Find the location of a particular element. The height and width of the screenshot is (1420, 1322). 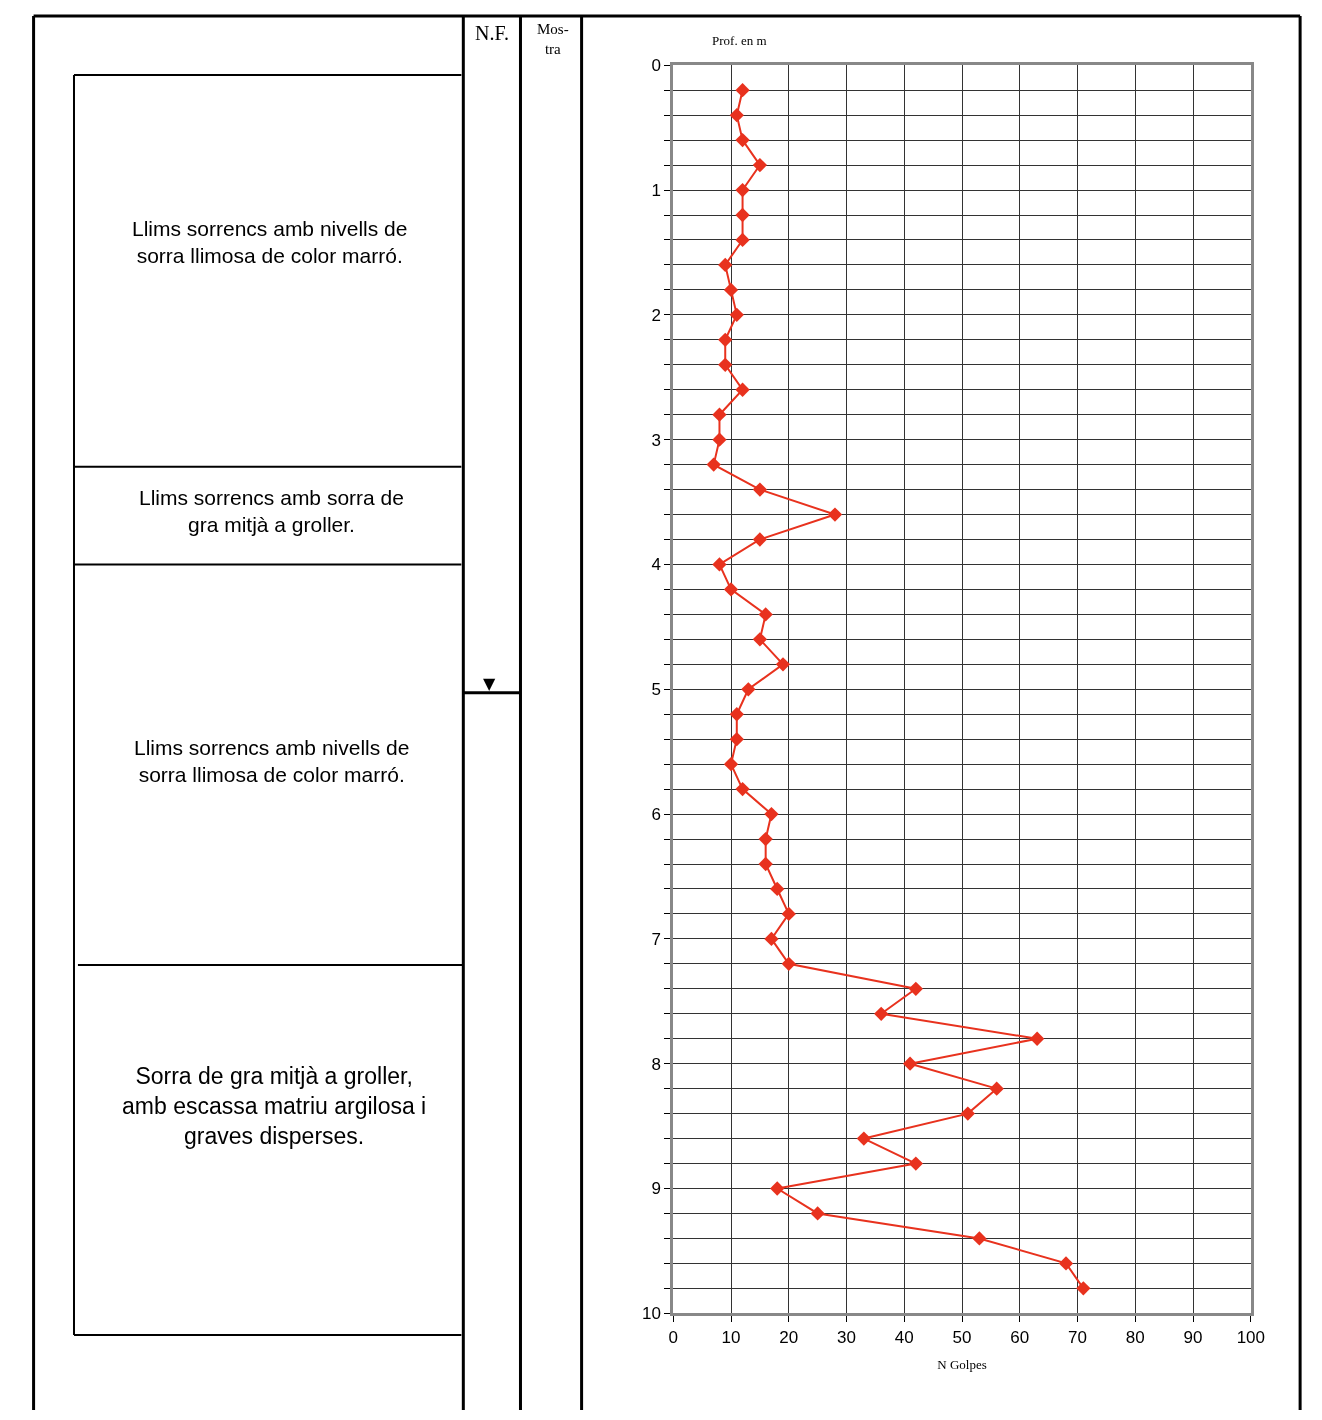

y-tick-label: 1 is located at coordinates (656, 190).